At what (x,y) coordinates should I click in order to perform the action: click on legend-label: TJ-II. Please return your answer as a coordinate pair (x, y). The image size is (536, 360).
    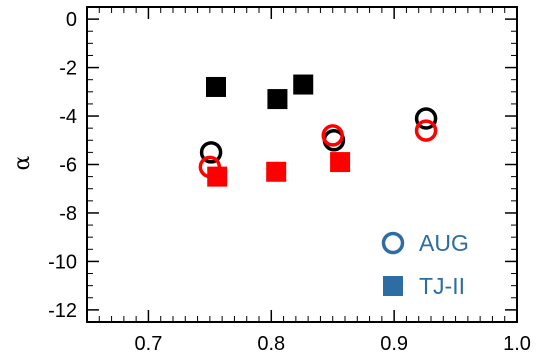
    Looking at the image, I should click on (442, 286).